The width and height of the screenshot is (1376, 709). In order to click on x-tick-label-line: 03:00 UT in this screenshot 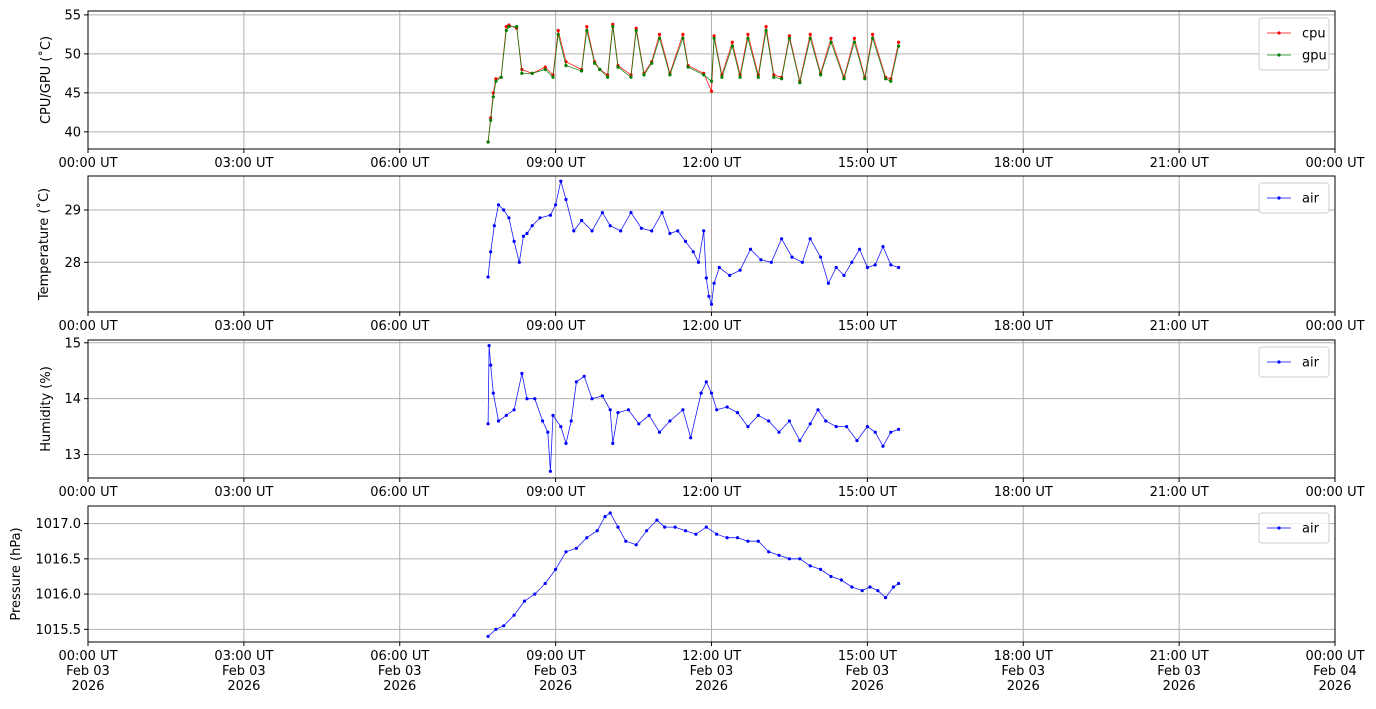, I will do `click(243, 163)`.